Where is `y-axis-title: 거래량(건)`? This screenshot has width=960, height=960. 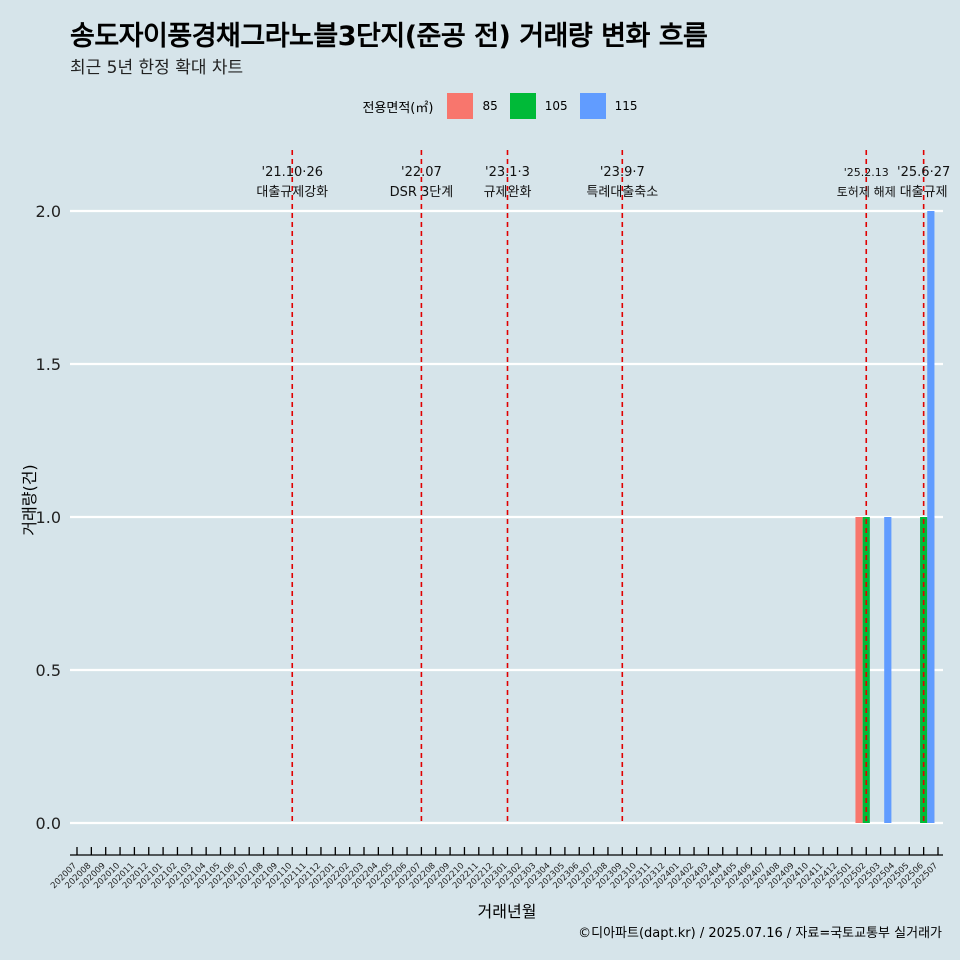 y-axis-title: 거래량(건) is located at coordinates (29, 500).